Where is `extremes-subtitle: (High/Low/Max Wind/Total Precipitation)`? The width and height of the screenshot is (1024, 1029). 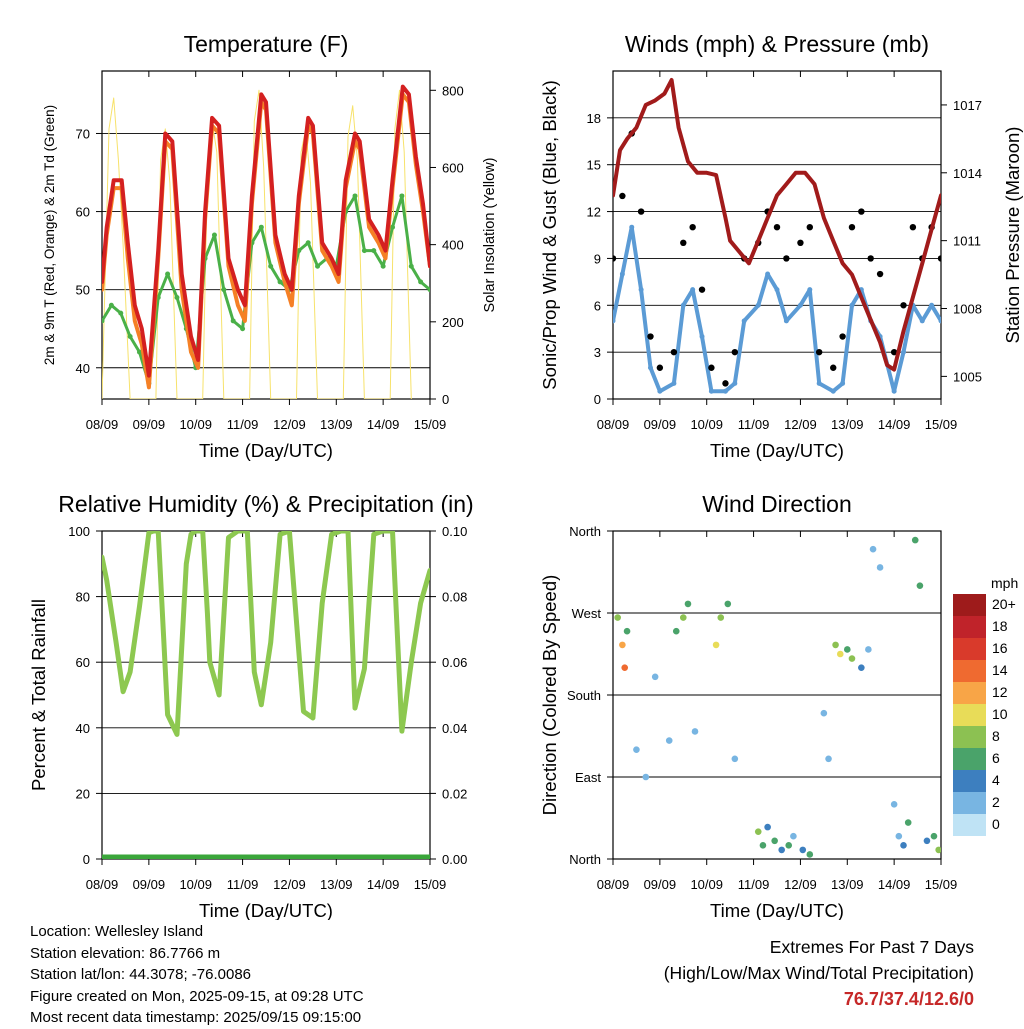 extremes-subtitle: (High/Low/Max Wind/Total Precipitation) is located at coordinates (818, 973).